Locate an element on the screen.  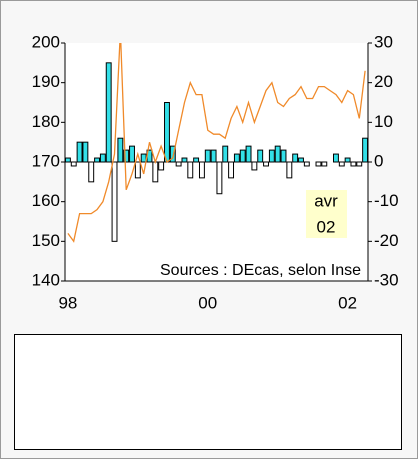
y-tick-label: 180 is located at coordinates (46, 121).